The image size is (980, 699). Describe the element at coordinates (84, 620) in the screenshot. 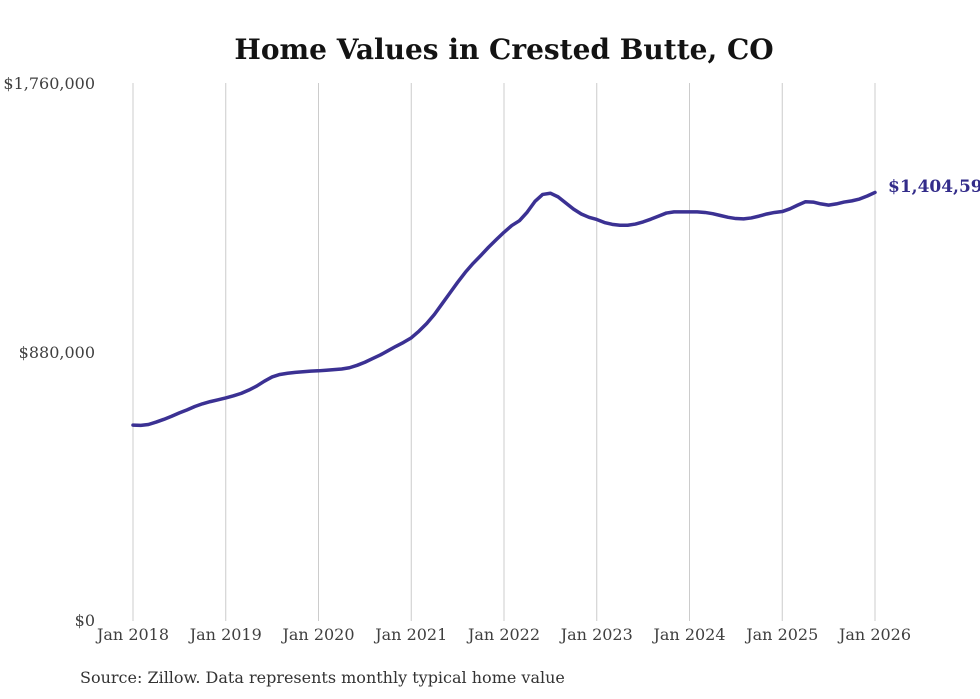

I see `y-axis-tick-label: $0` at that location.